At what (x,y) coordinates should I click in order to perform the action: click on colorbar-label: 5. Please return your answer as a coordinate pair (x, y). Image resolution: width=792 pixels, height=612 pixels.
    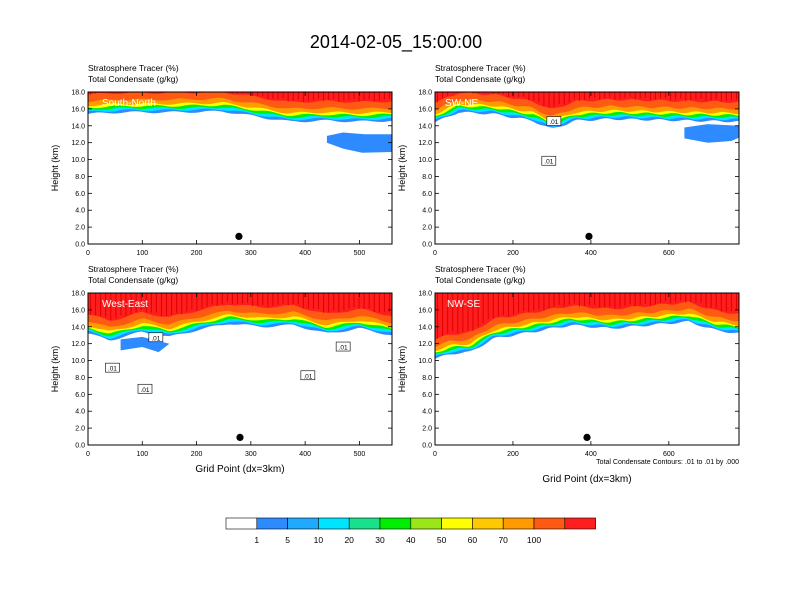
    Looking at the image, I should click on (287, 540).